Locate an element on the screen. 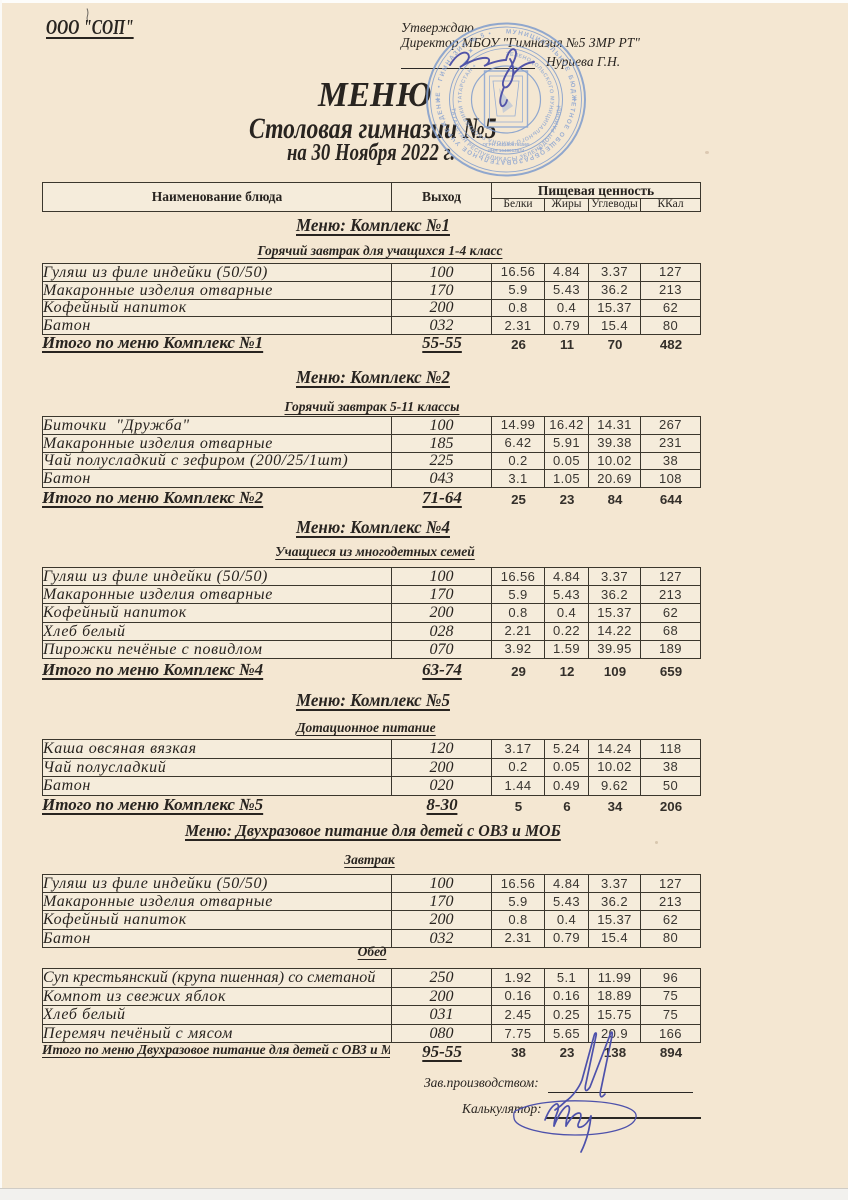 The image size is (848, 1200). svg-text: ИНН 1648013834 is located at coordinates (506, 150).